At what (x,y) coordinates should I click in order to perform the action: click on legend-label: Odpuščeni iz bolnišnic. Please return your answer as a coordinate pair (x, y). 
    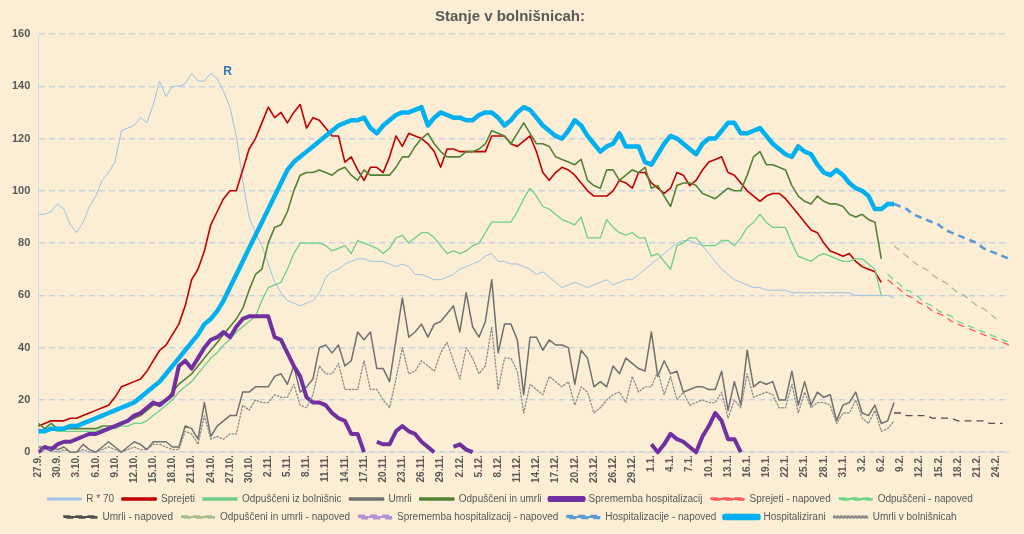
    Looking at the image, I should click on (291, 498).